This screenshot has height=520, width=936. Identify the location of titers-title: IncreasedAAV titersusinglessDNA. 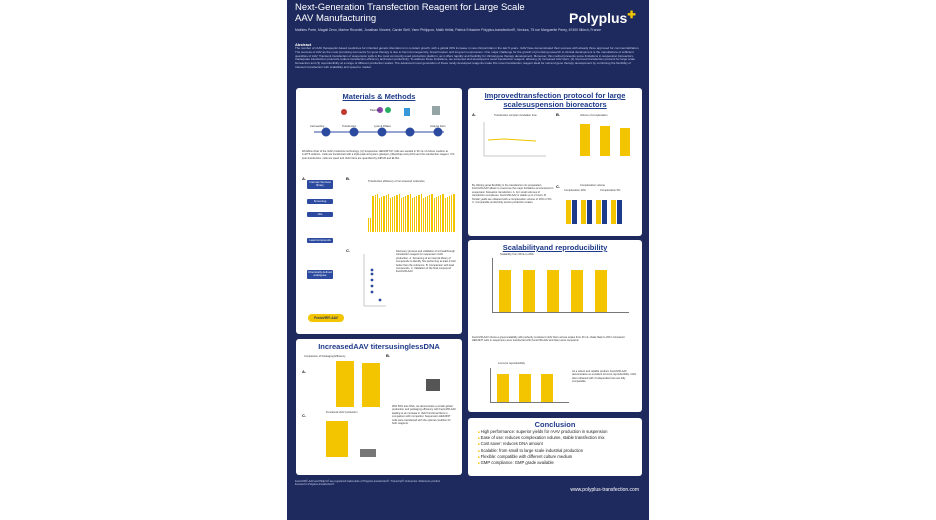
(379, 346).